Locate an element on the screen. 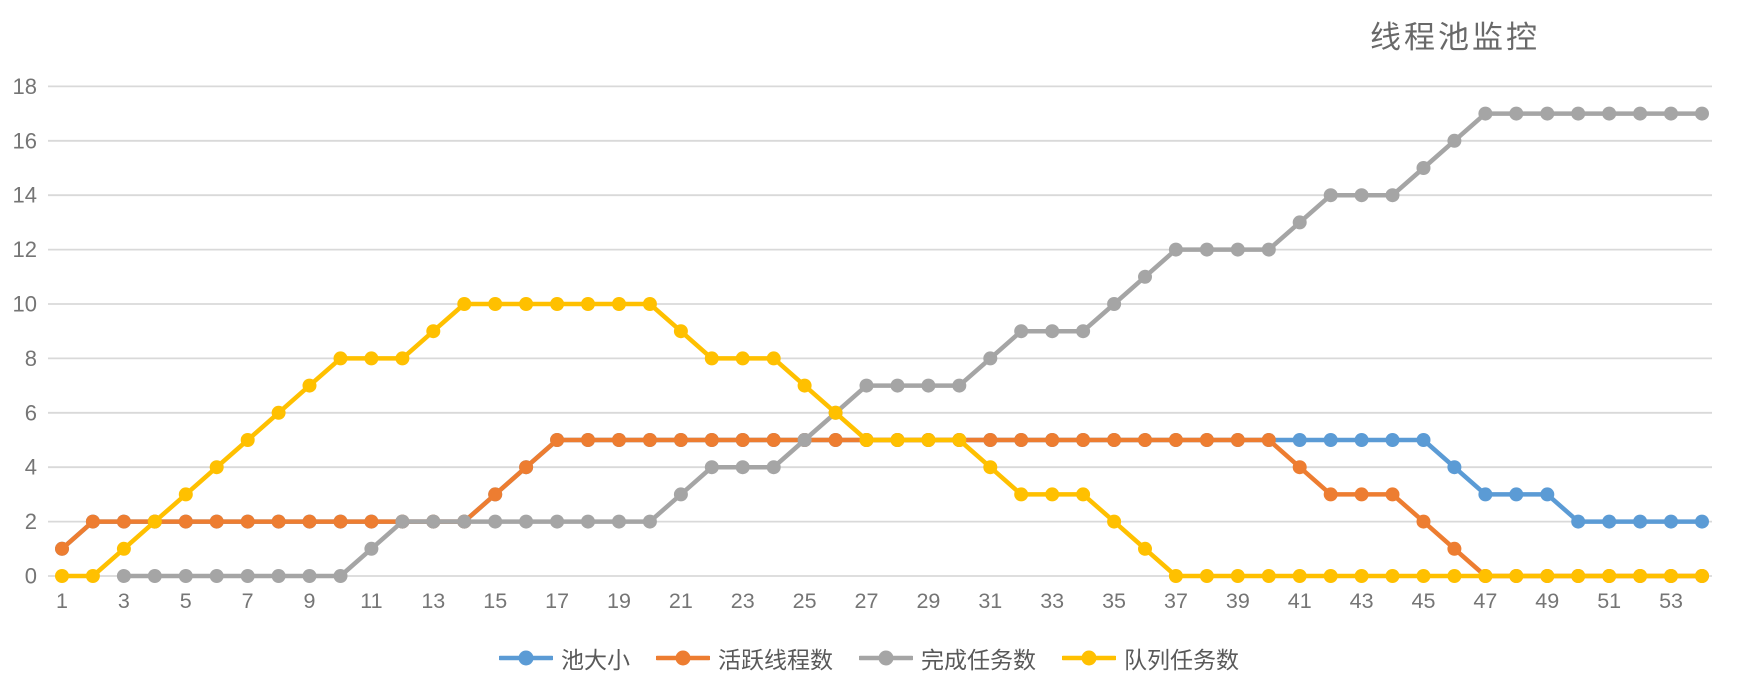 This screenshot has height=684, width=1738. x-tick-label: 53 is located at coordinates (1671, 601).